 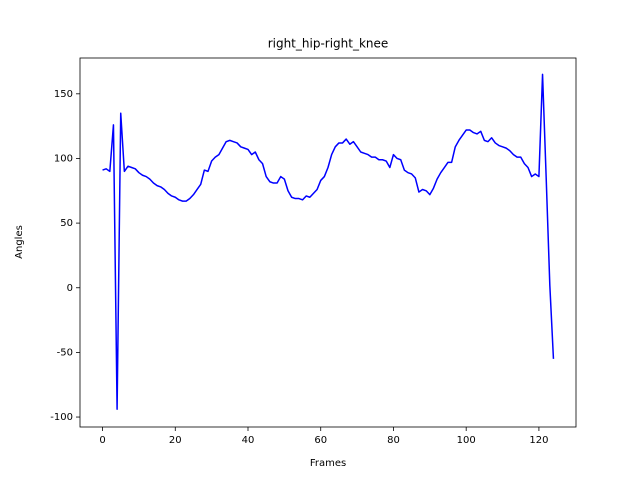 What do you see at coordinates (328, 44) in the screenshot?
I see `chart-title: right_hip-right_knee` at bounding box center [328, 44].